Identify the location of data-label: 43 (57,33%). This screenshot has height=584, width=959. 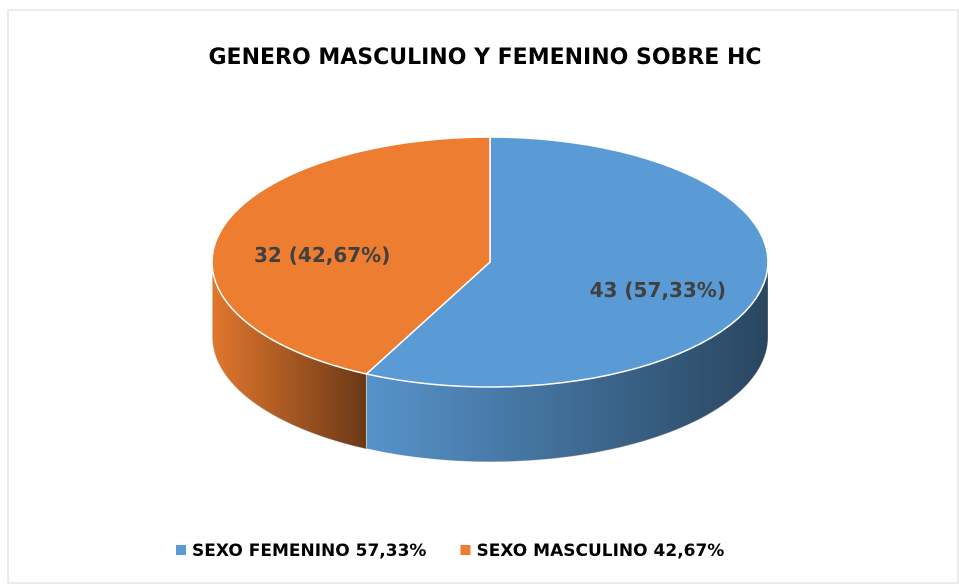
(658, 290).